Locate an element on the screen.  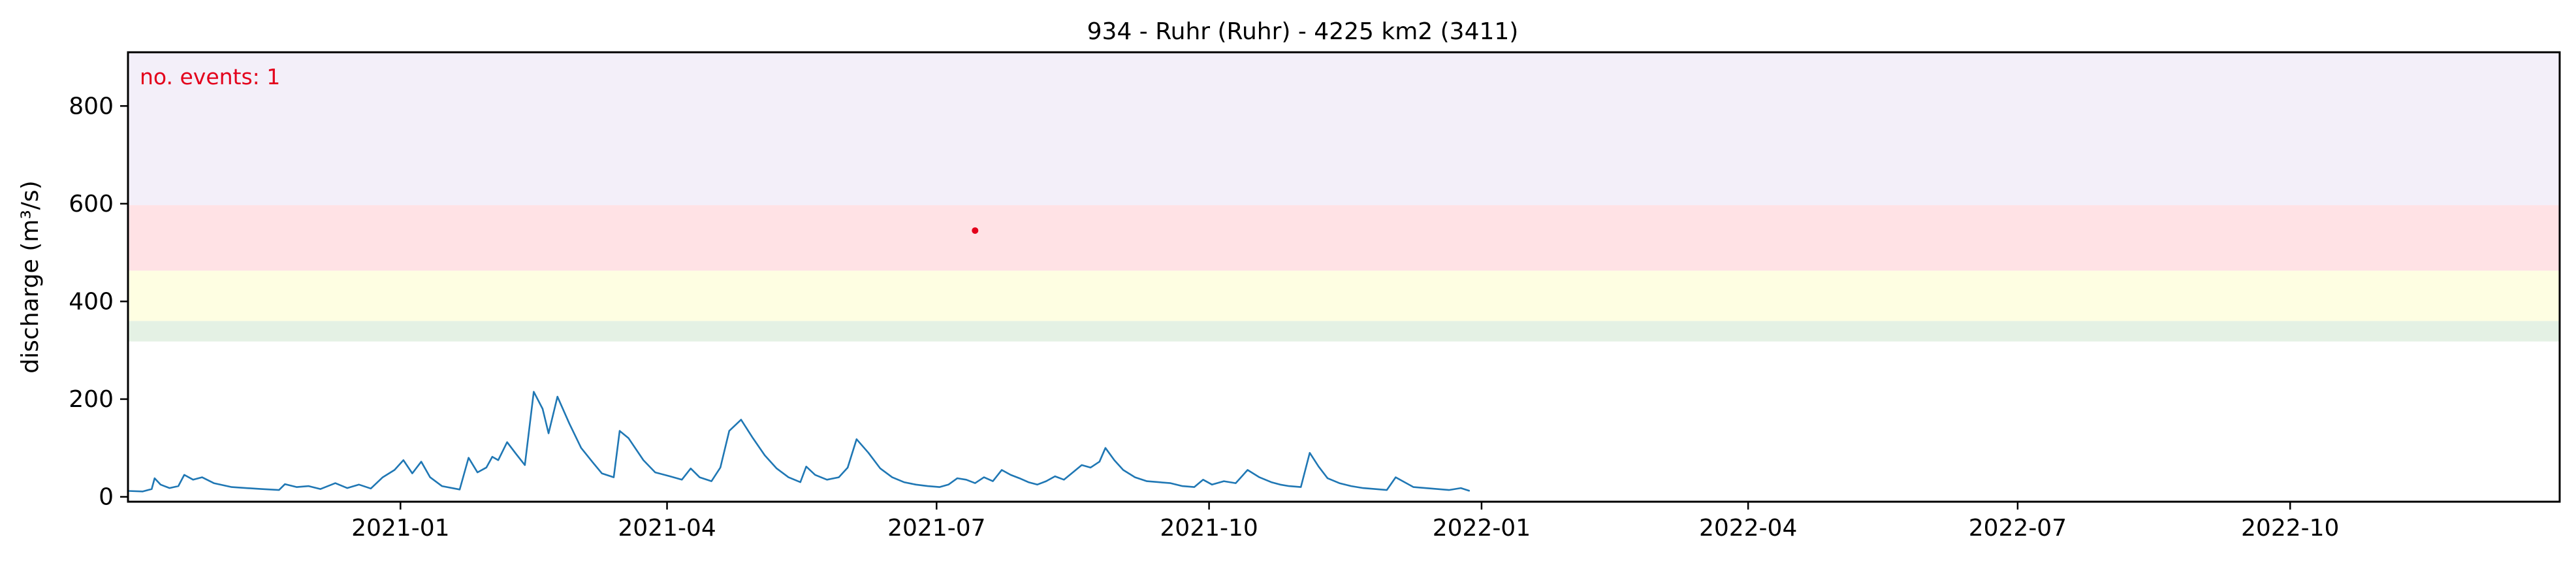
series-layer is located at coordinates (799, 442).